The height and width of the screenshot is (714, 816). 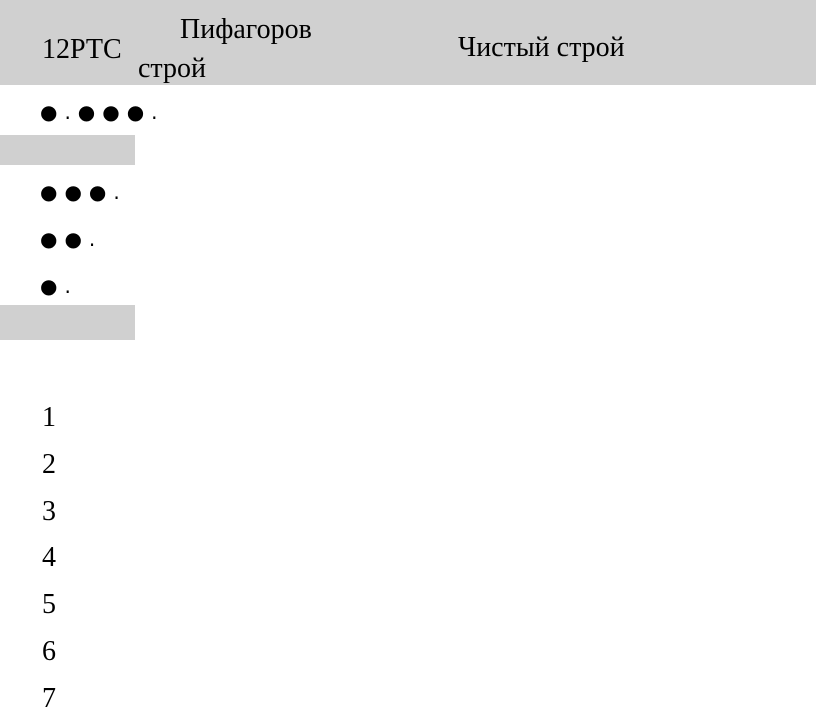 I want to click on header-bar, so click(x=408, y=42).